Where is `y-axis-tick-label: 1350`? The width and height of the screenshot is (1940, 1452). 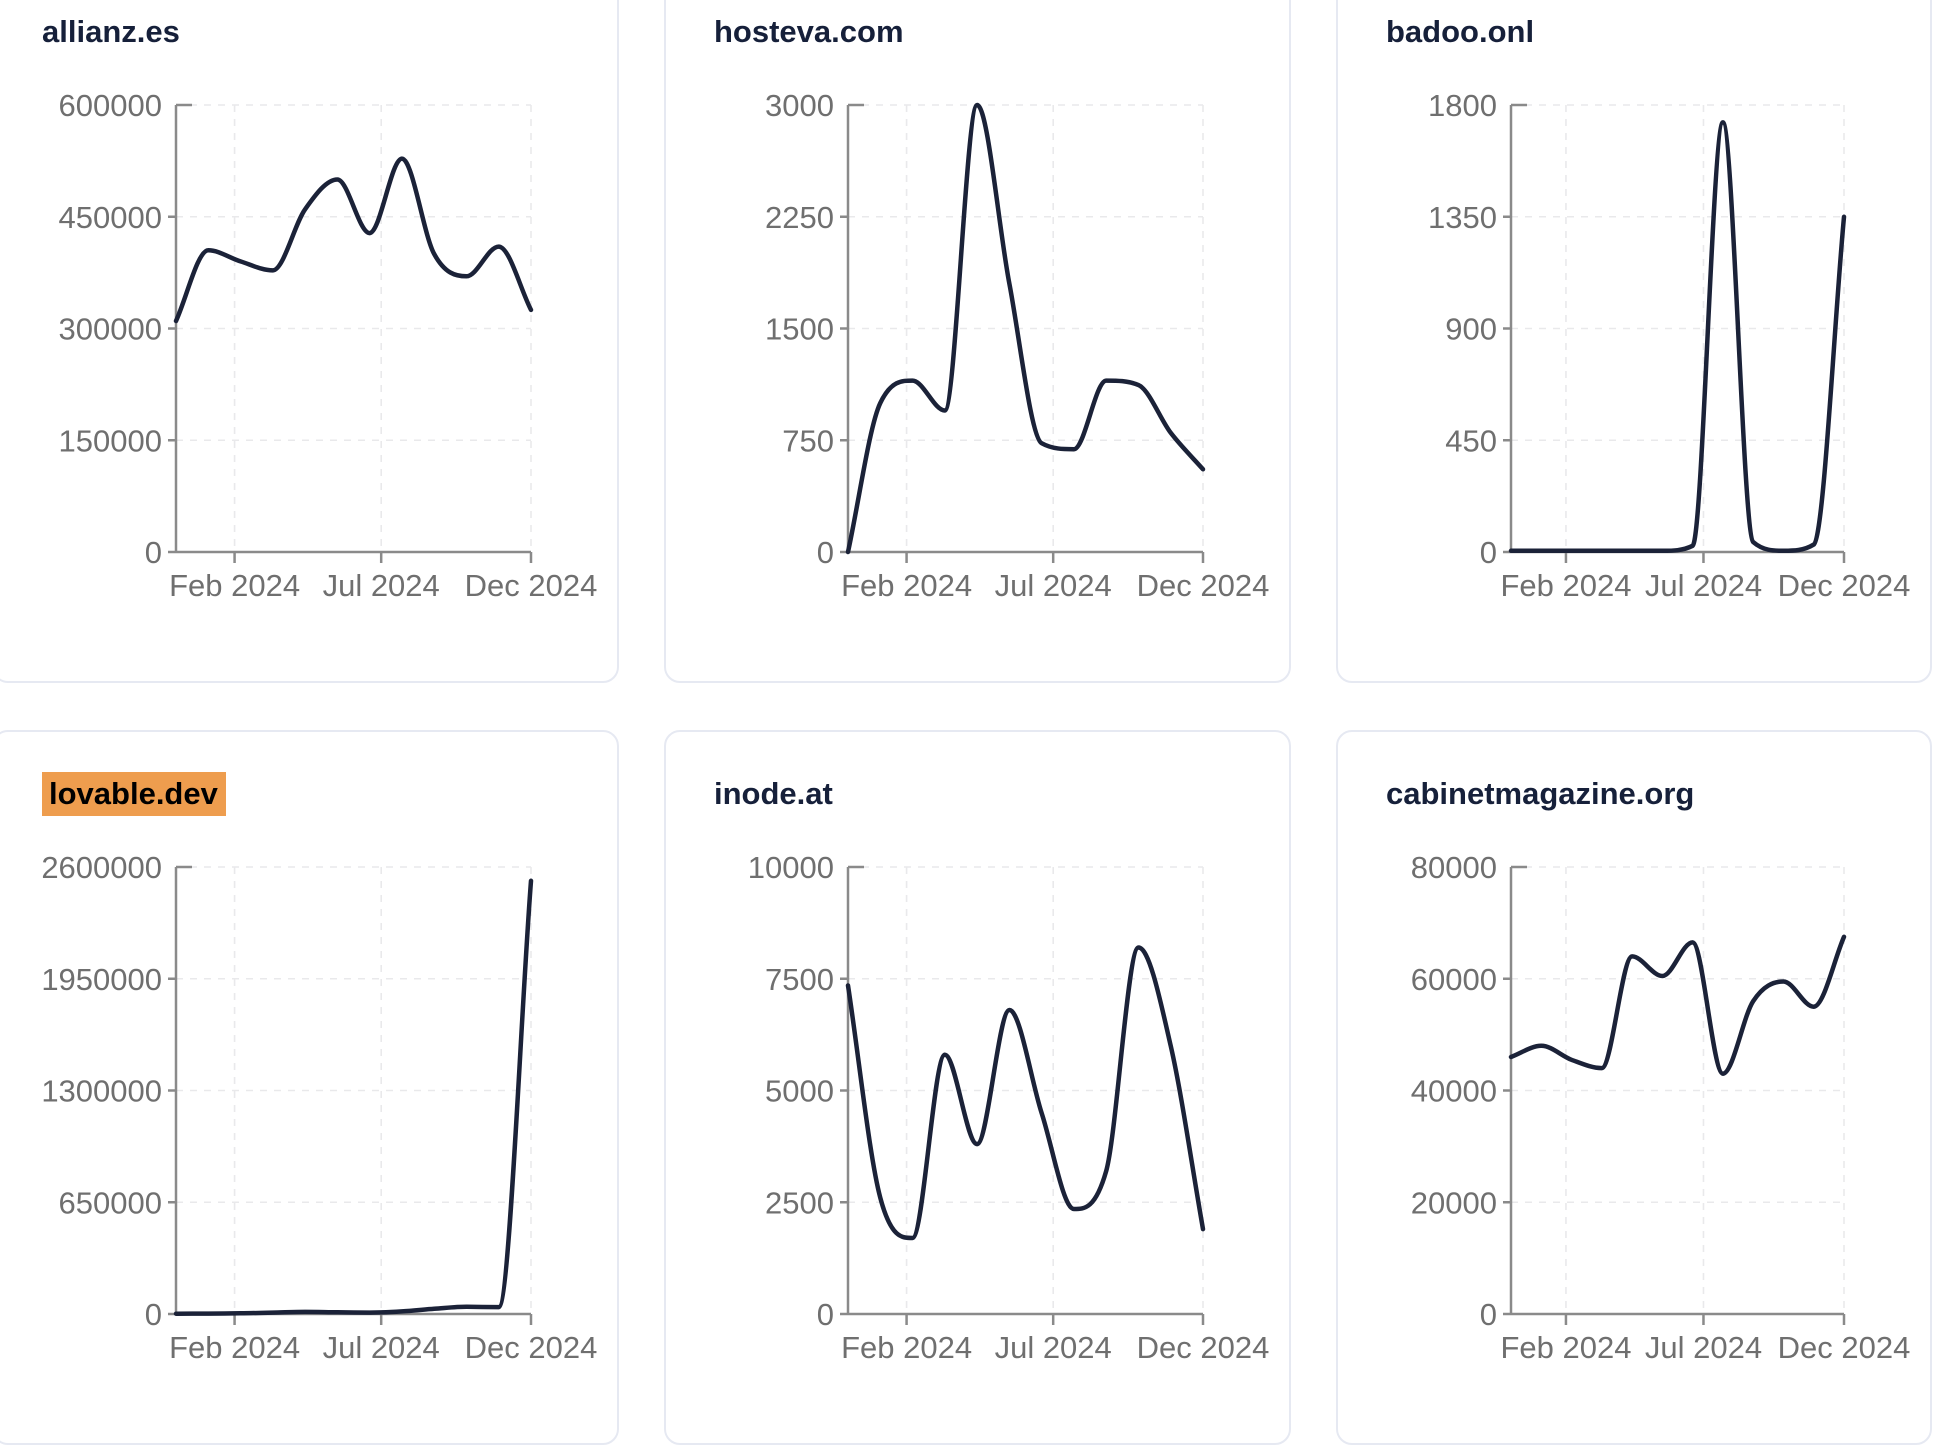 y-axis-tick-label: 1350 is located at coordinates (1462, 217).